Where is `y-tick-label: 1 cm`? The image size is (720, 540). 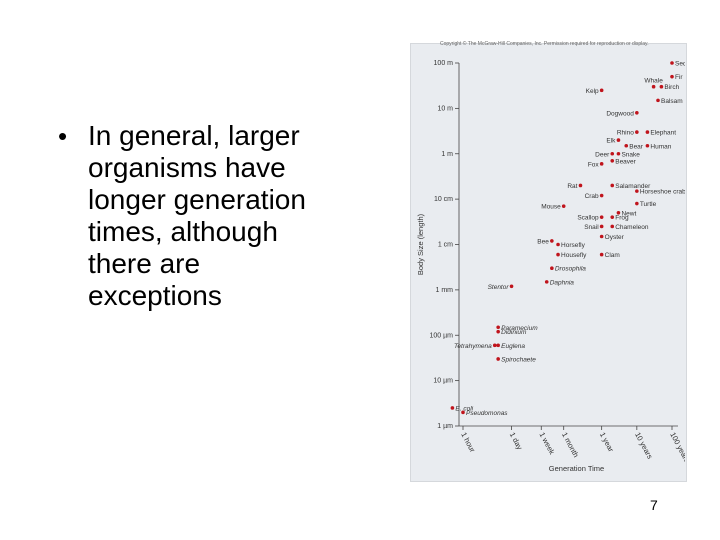 y-tick-label: 1 cm is located at coordinates (445, 245).